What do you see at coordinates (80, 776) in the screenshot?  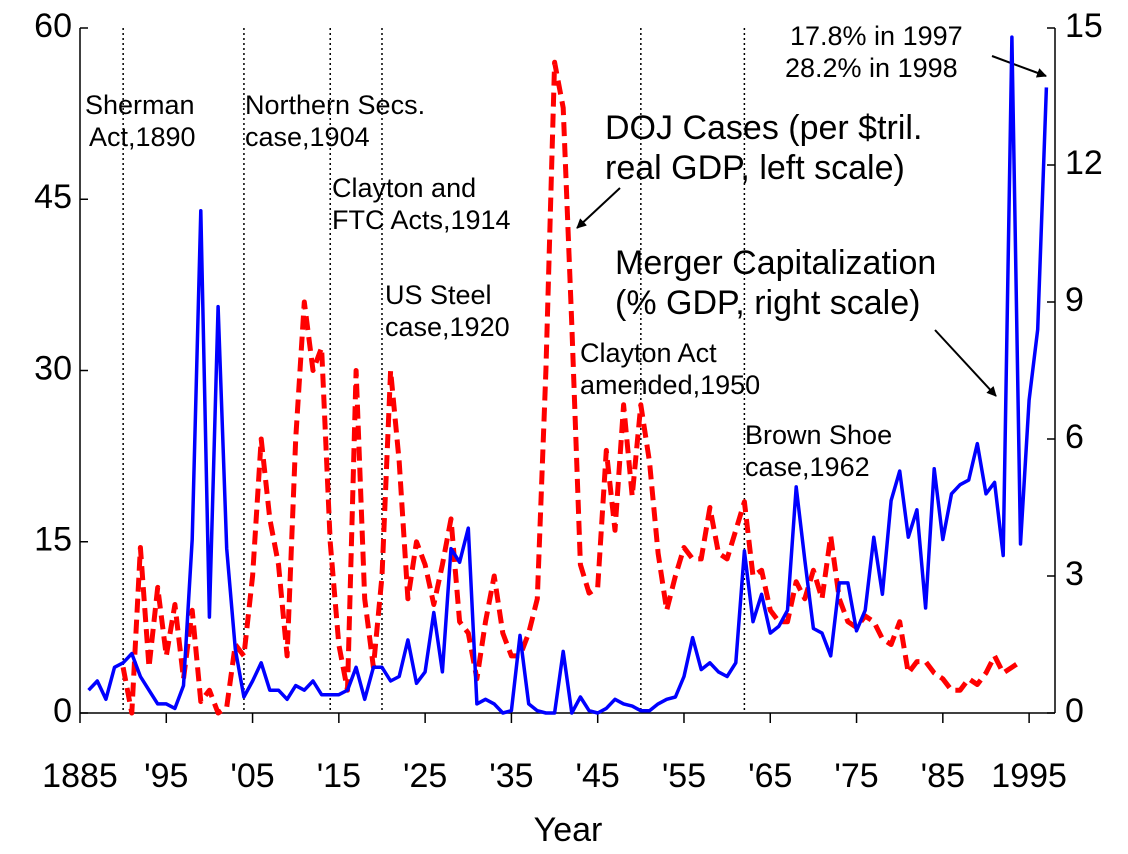 I see `x-tick-label: 1885` at bounding box center [80, 776].